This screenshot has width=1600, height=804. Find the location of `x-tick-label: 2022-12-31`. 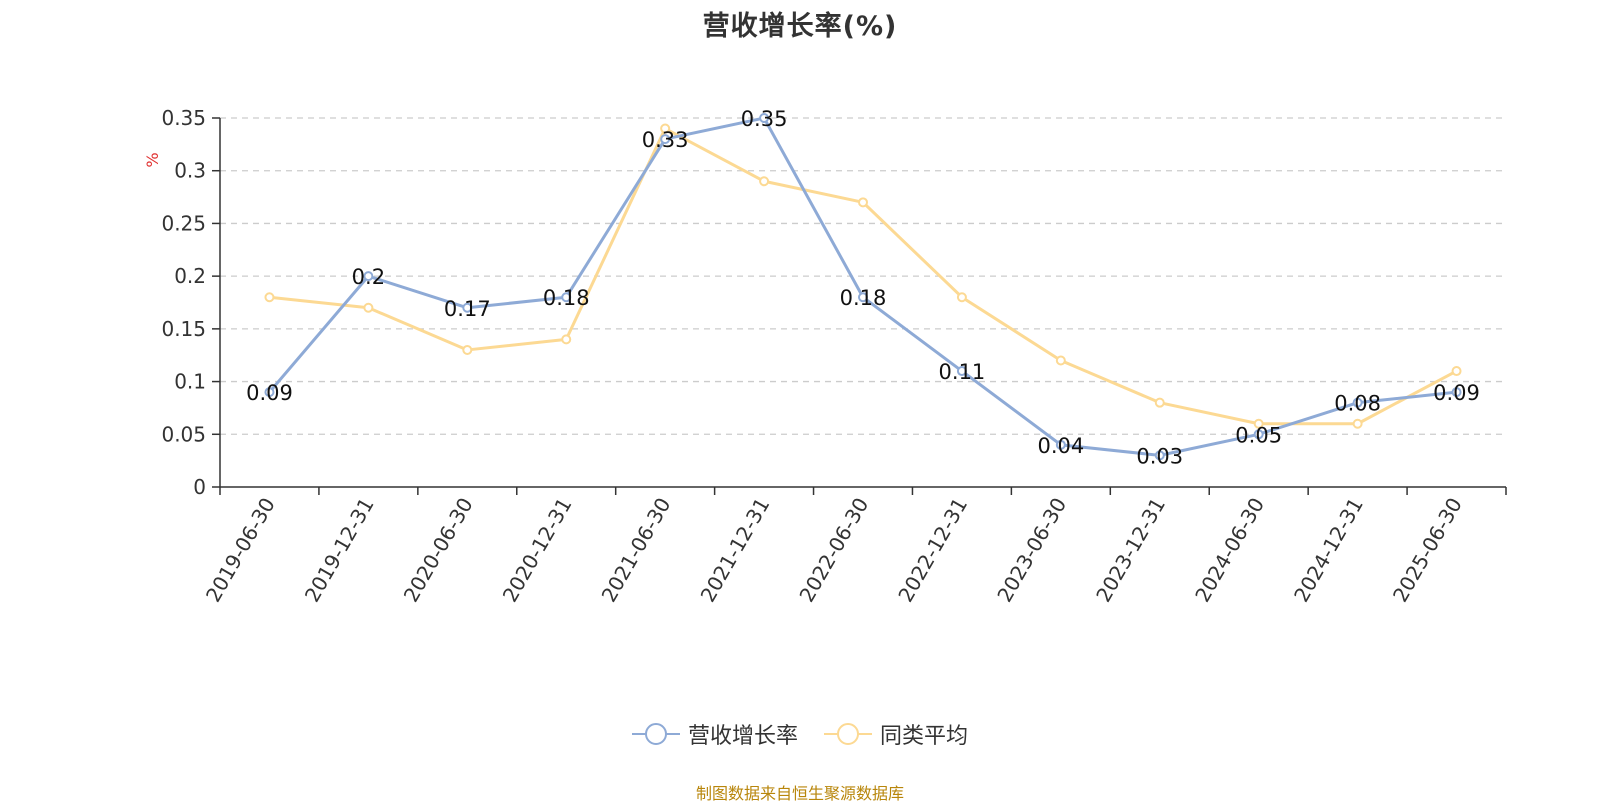

x-tick-label: 2022-12-31 is located at coordinates (932, 550).